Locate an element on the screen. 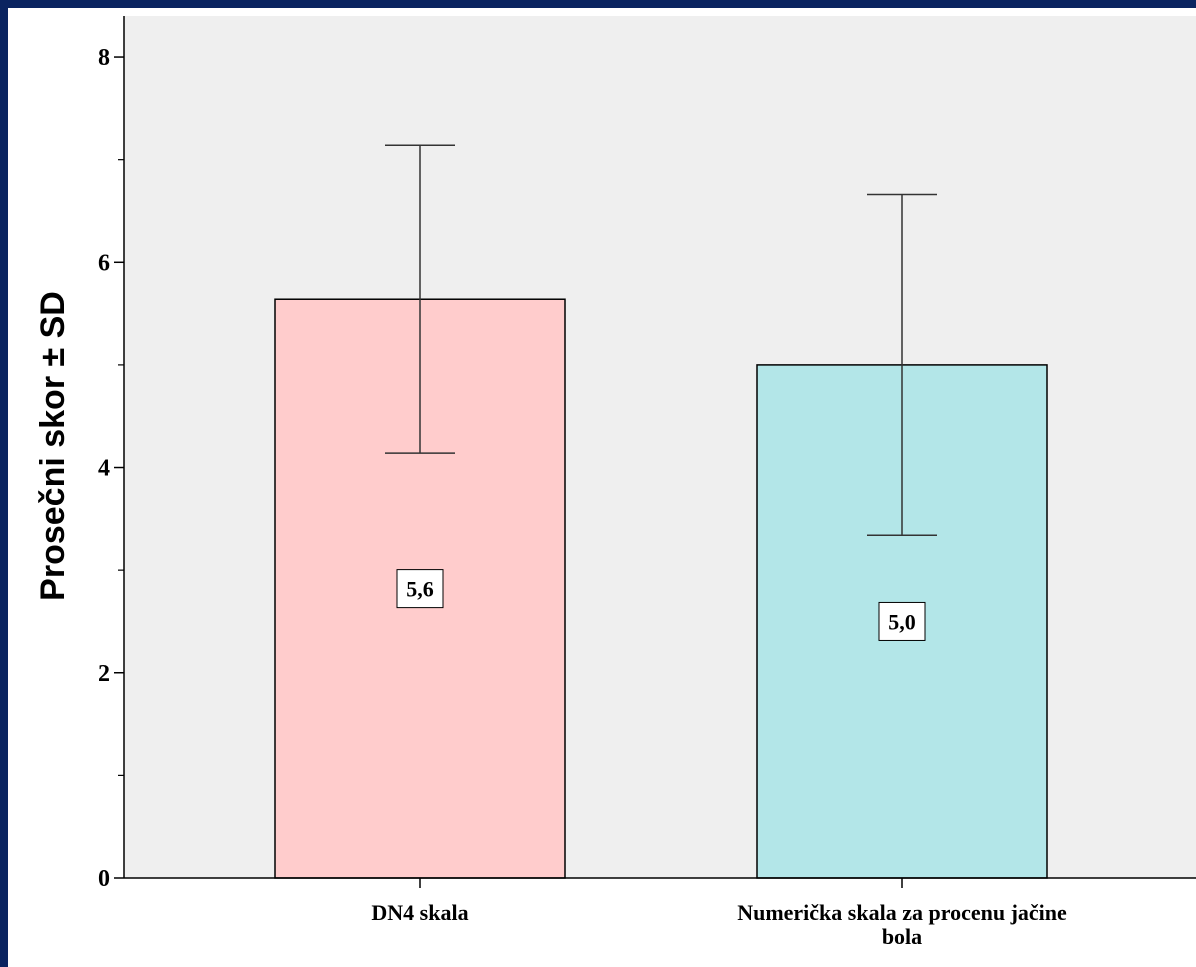  y-tick-label-0: 0 is located at coordinates (104, 879).